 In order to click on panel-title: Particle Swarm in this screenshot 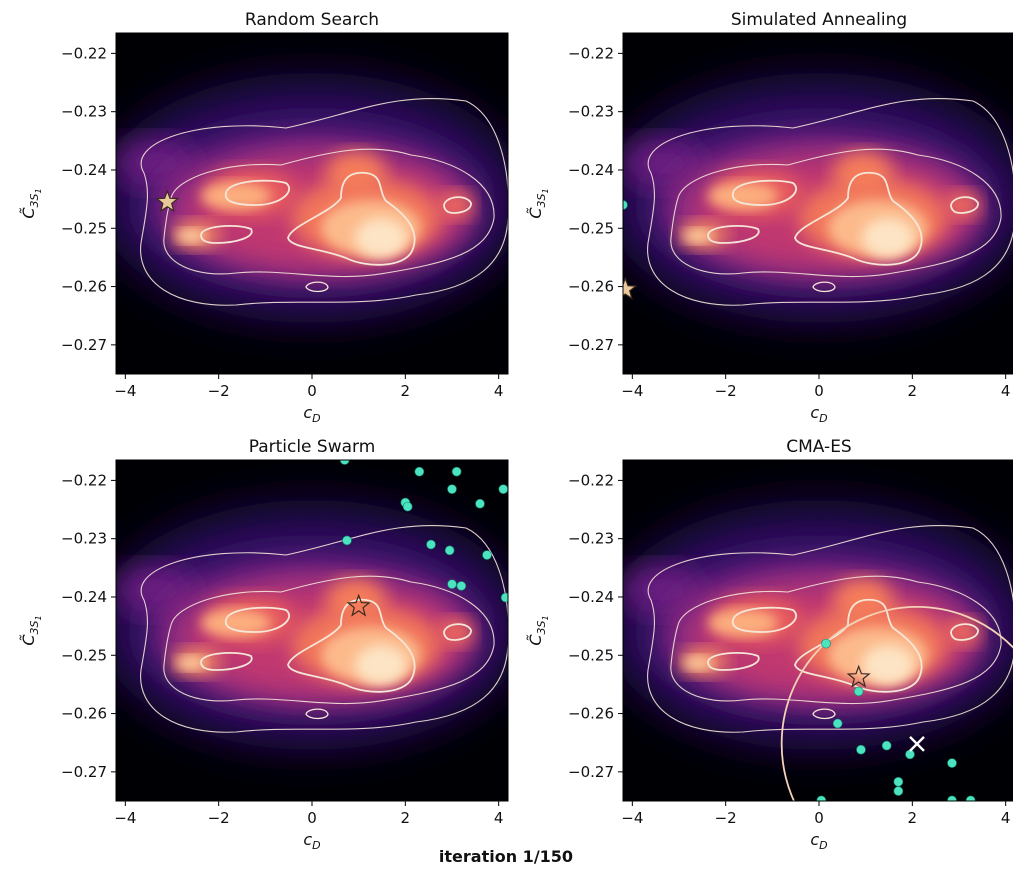, I will do `click(312, 447)`.